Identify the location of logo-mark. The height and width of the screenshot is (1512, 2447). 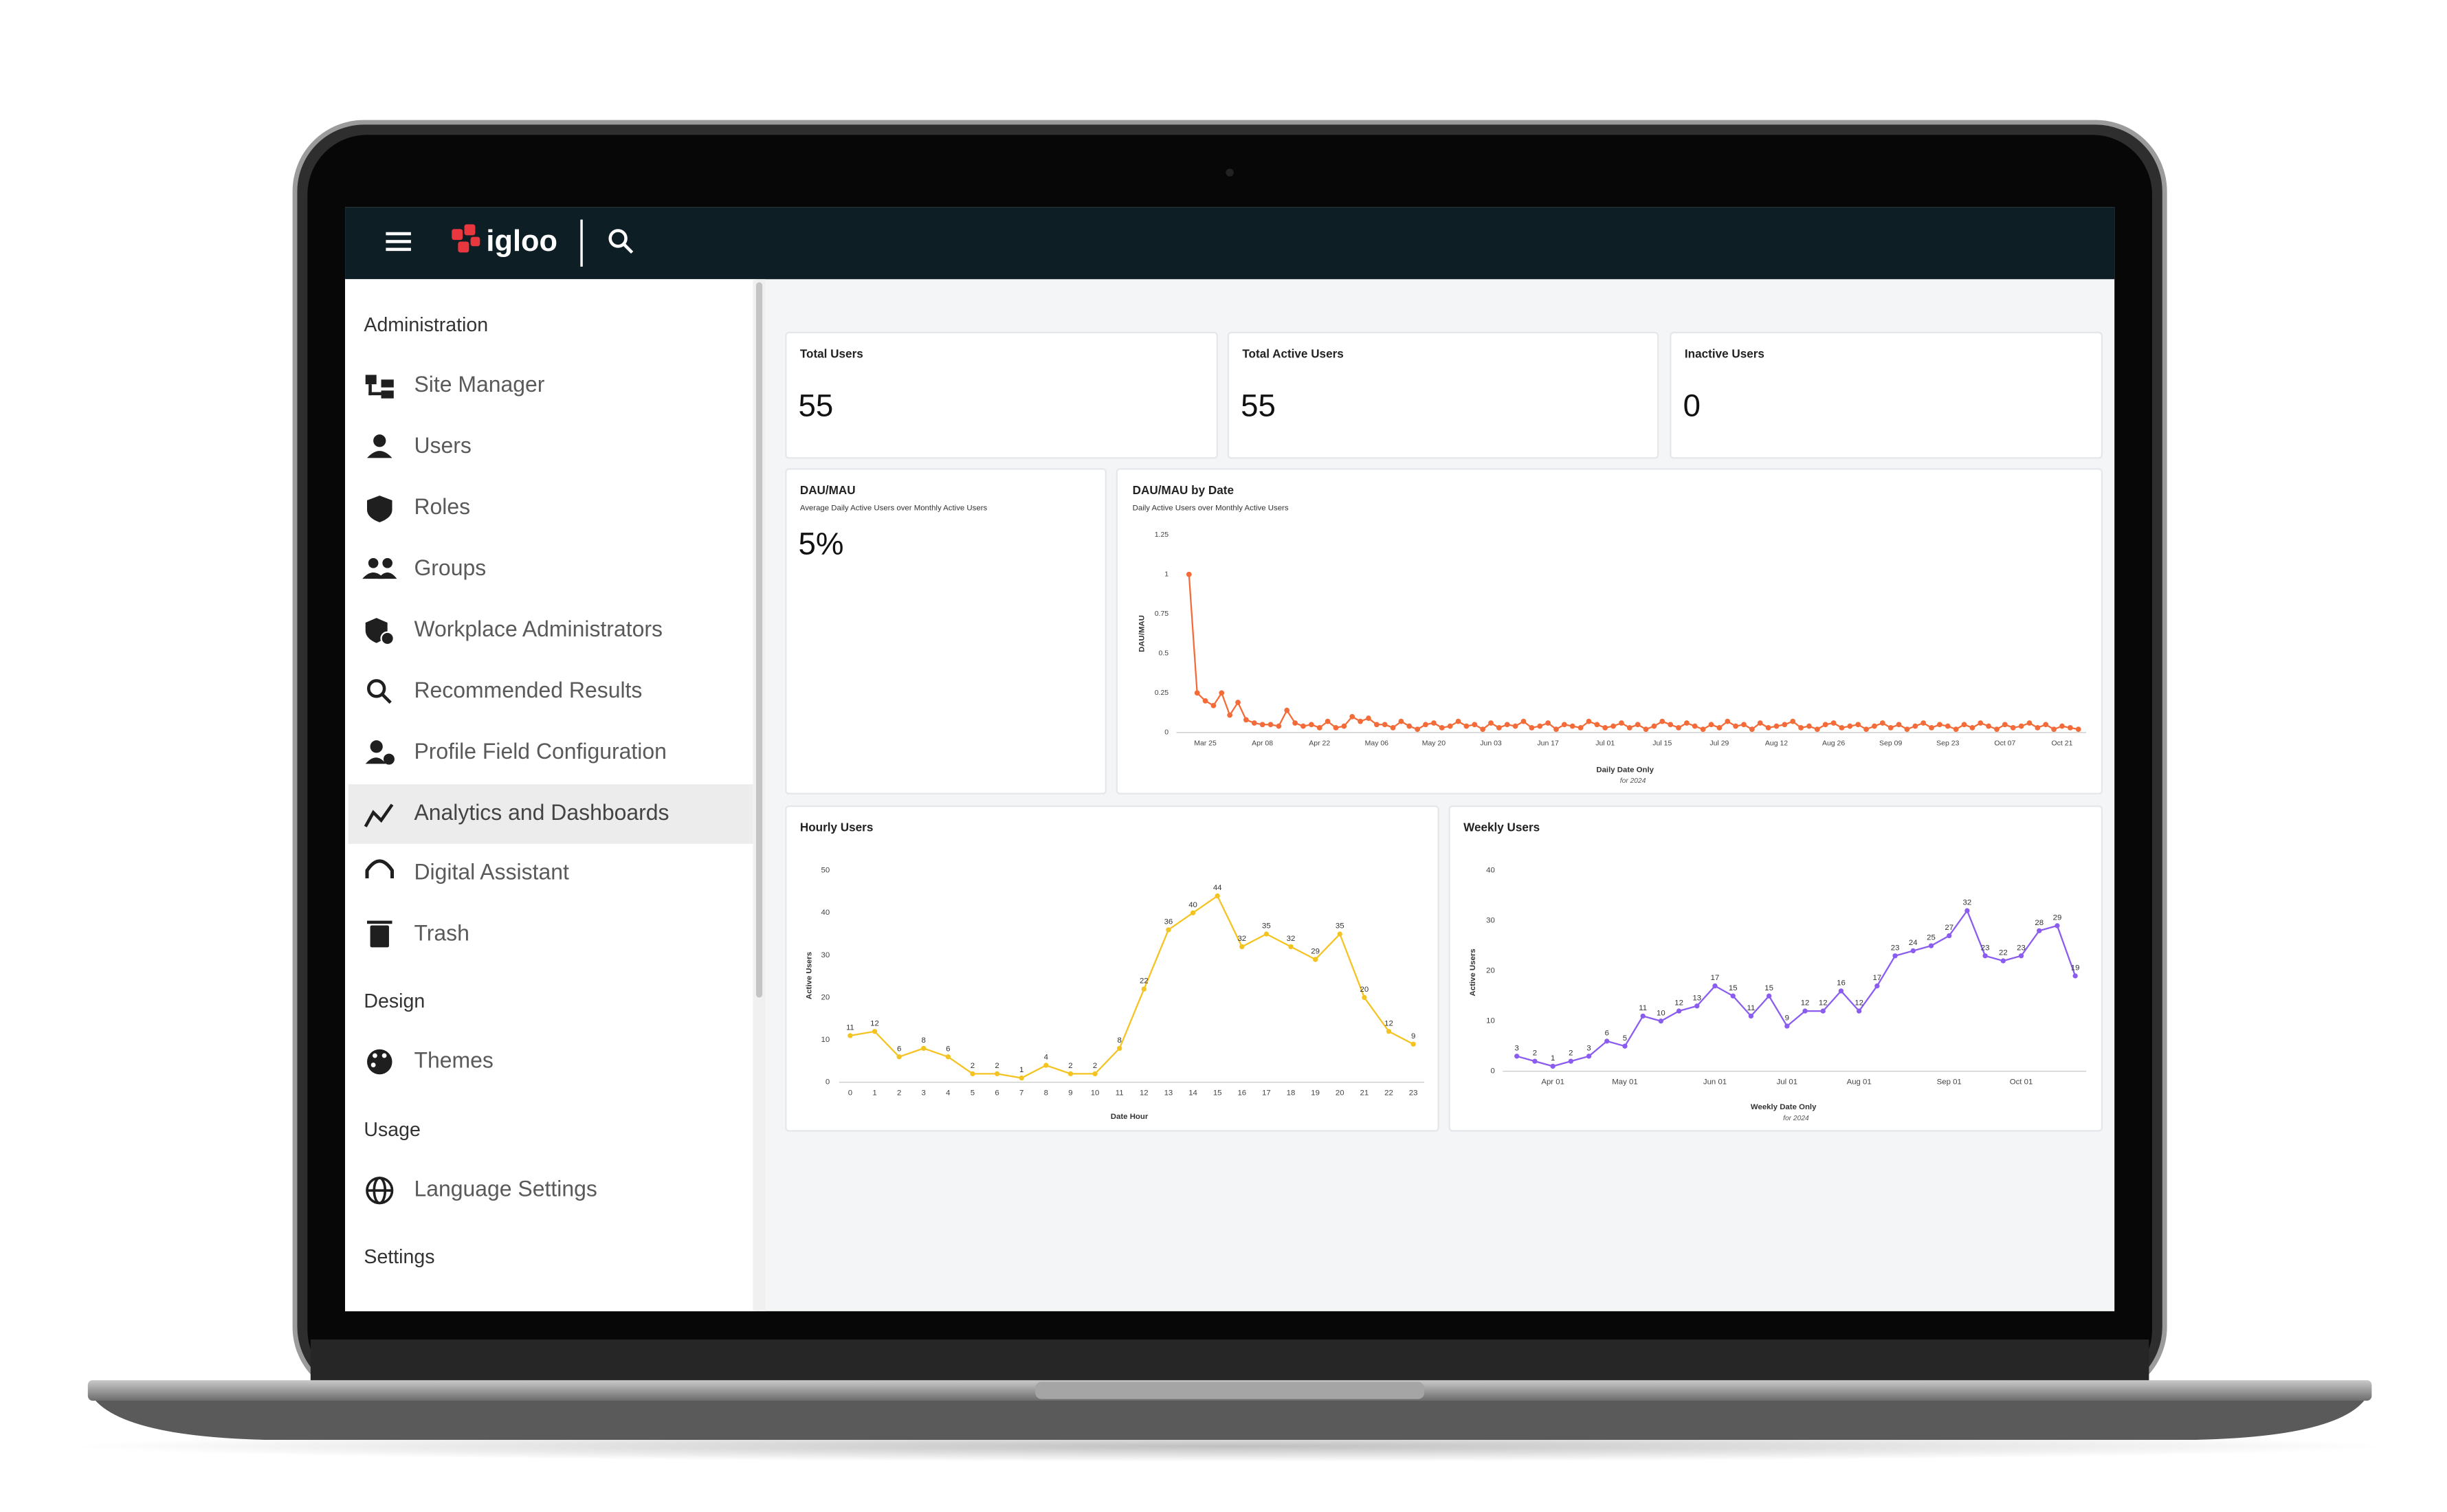
(466, 238).